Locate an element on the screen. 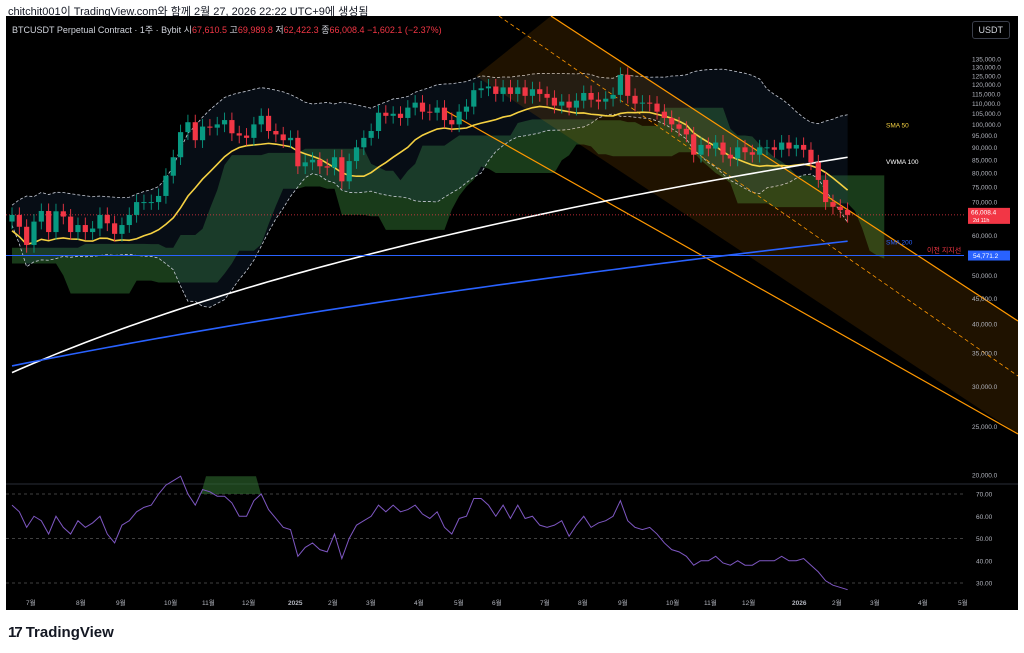 The width and height of the screenshot is (1024, 653). price-tick-label: 115,000.0 is located at coordinates (986, 94).